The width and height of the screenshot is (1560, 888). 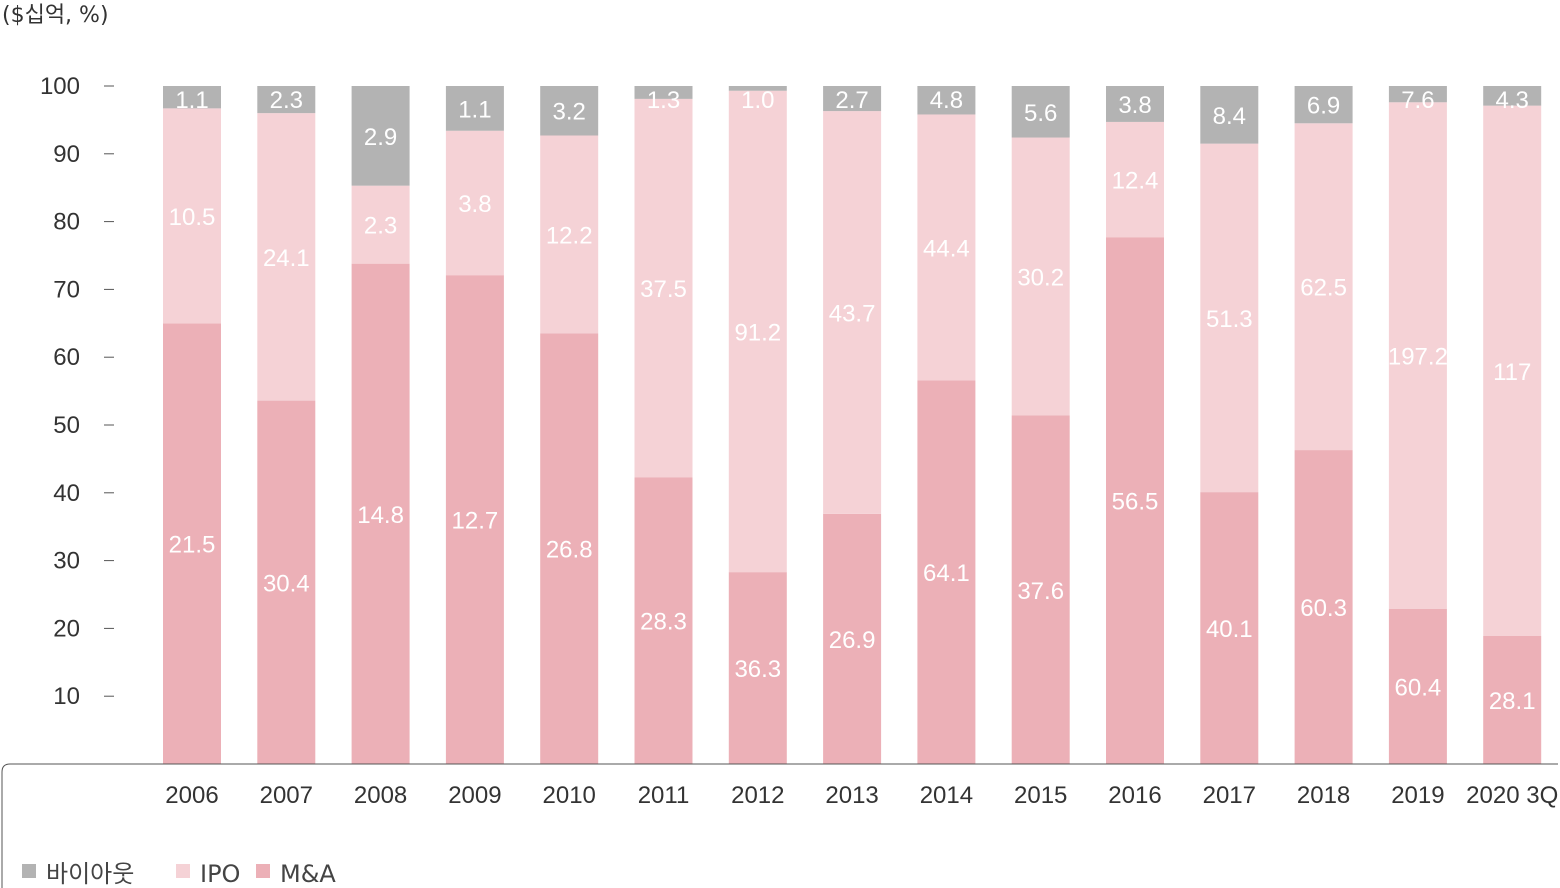 What do you see at coordinates (66, 154) in the screenshot?
I see `y-tick-label: 90` at bounding box center [66, 154].